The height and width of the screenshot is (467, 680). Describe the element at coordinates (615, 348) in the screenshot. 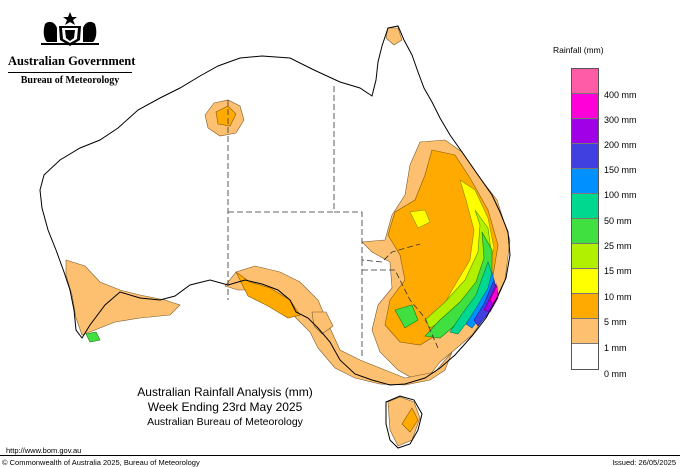

I see `legend-label: 1 mm` at that location.